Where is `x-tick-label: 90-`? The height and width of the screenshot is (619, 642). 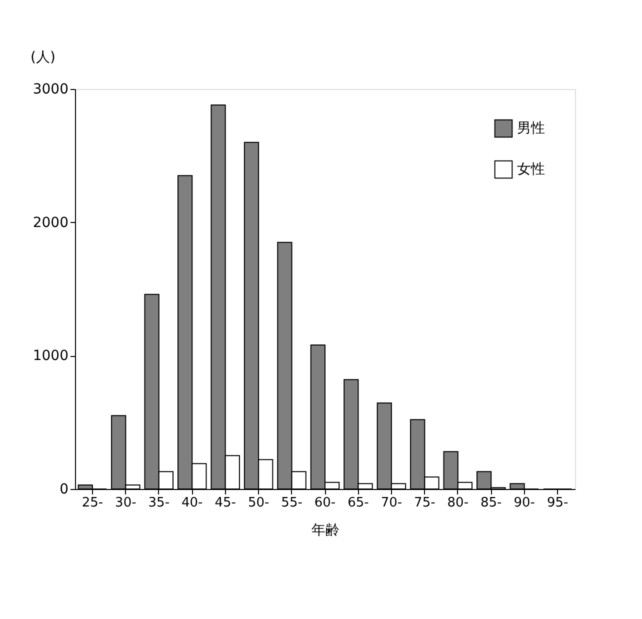 x-tick-label: 90- is located at coordinates (525, 503).